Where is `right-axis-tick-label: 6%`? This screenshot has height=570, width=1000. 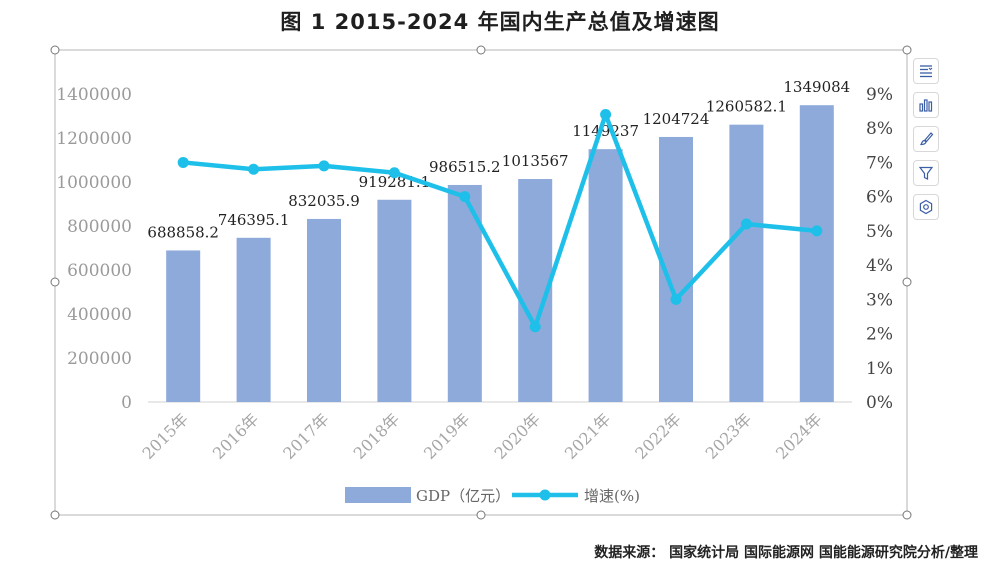
right-axis-tick-label: 6% is located at coordinates (879, 198).